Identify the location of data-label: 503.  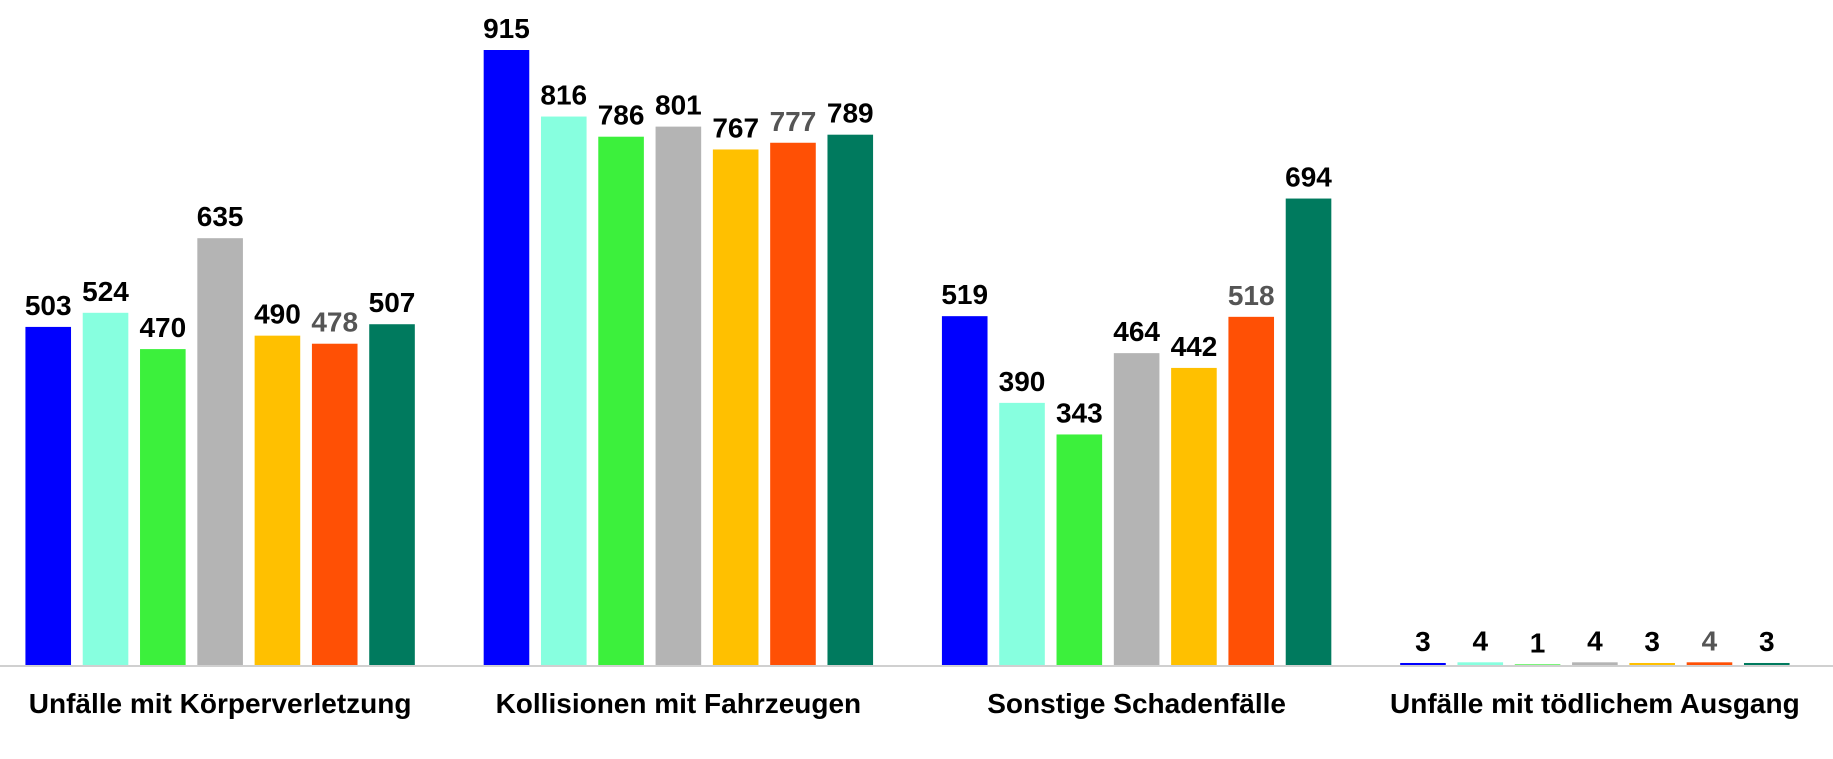
(48, 305).